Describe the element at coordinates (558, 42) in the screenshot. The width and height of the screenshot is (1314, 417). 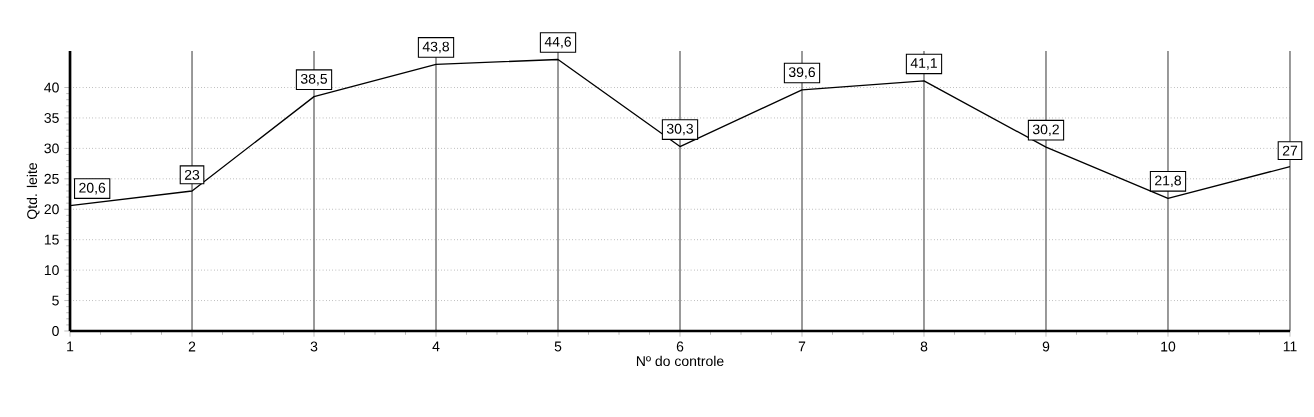
I see `data-label: 44,6` at that location.